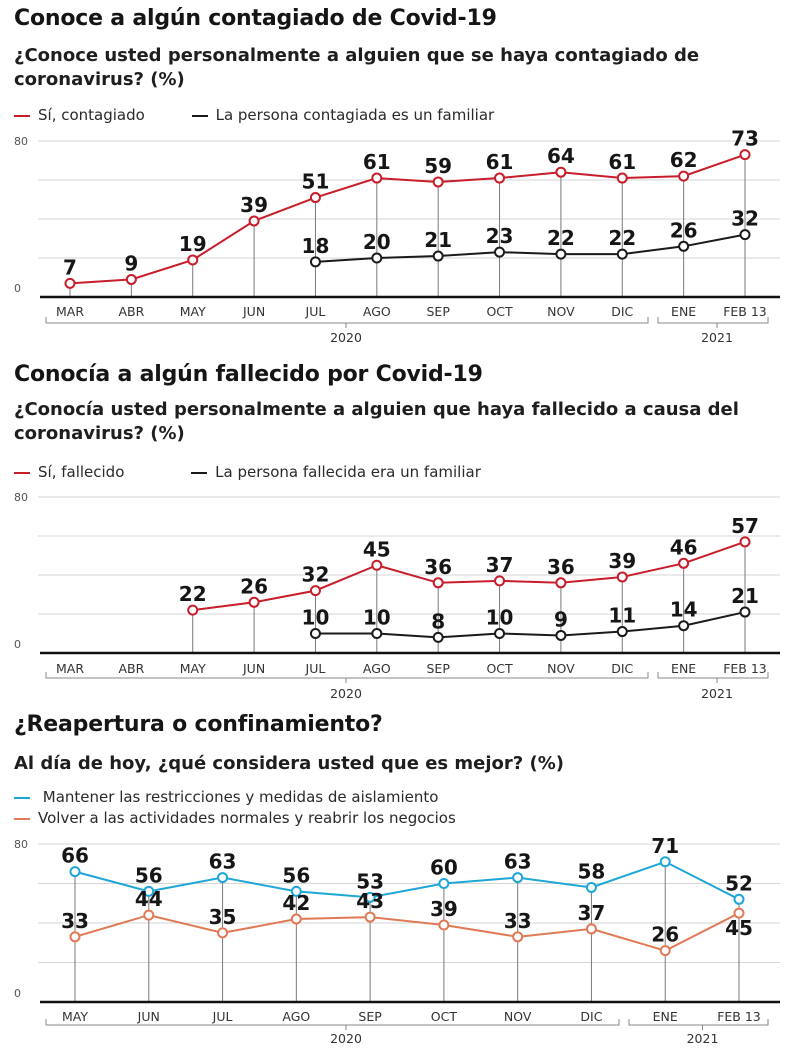  What do you see at coordinates (316, 575) in the screenshot?
I see `data-label: 32` at bounding box center [316, 575].